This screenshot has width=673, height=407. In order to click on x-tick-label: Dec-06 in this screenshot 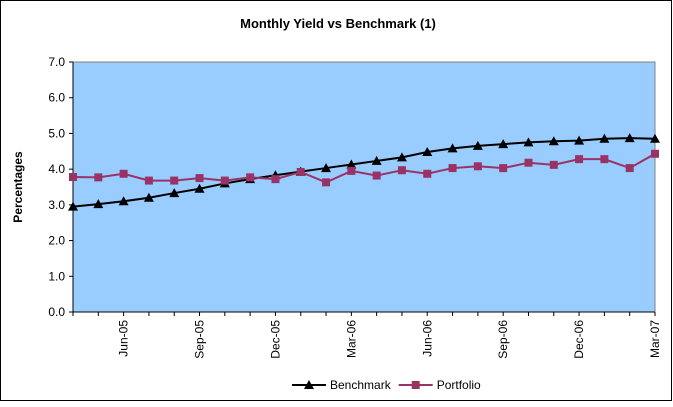, I will do `click(579, 339)`.